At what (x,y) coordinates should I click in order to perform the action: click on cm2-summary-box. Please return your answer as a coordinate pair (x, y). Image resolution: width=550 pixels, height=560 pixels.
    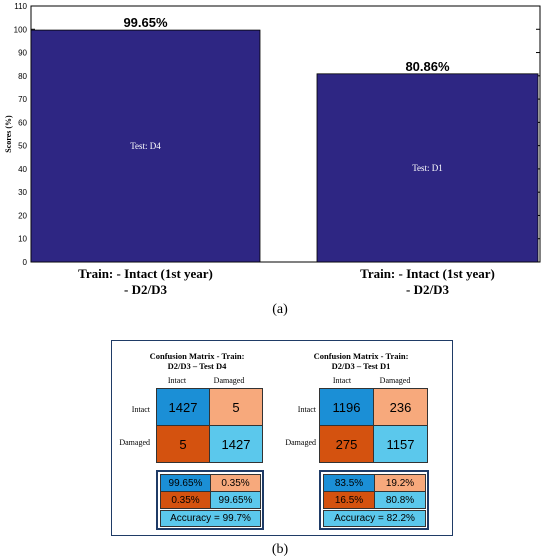
    Looking at the image, I should click on (374, 500).